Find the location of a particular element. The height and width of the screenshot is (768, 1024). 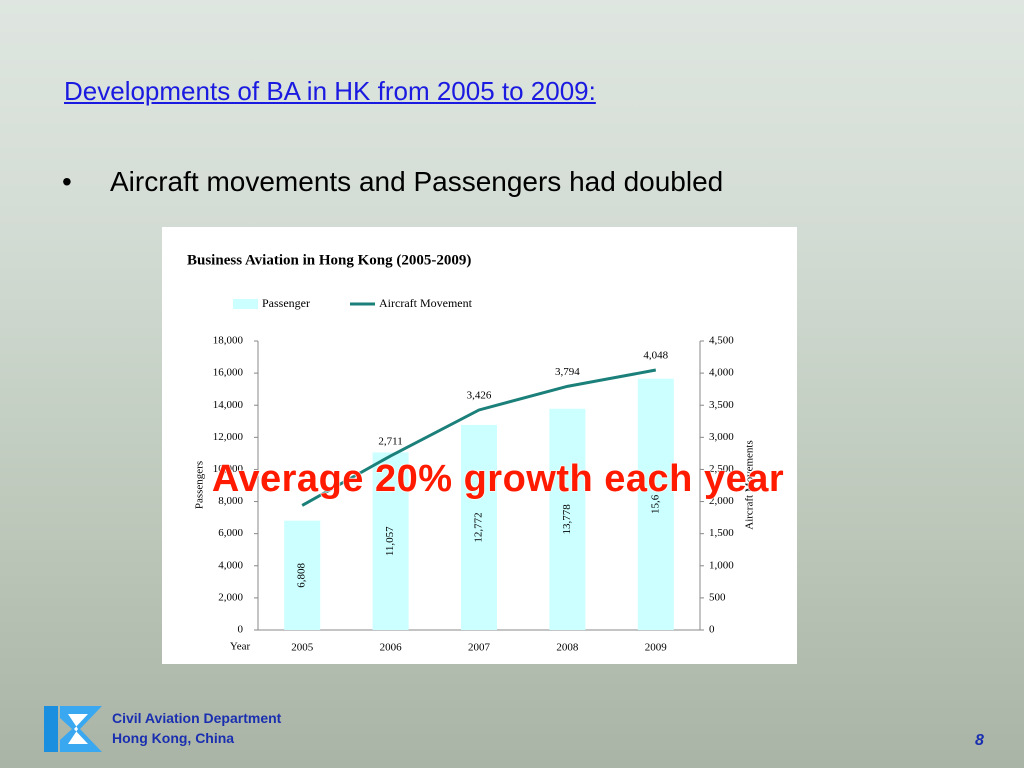

x-tick-label: 2005 is located at coordinates (302, 648).